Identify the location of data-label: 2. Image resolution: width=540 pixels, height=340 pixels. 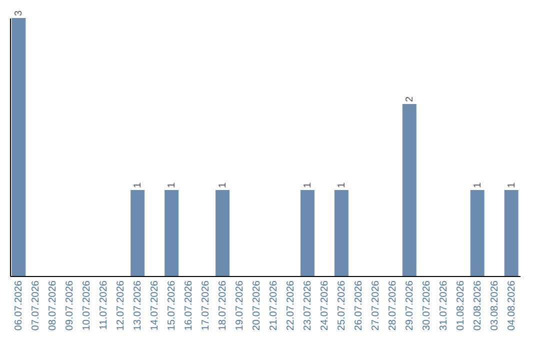
(410, 99).